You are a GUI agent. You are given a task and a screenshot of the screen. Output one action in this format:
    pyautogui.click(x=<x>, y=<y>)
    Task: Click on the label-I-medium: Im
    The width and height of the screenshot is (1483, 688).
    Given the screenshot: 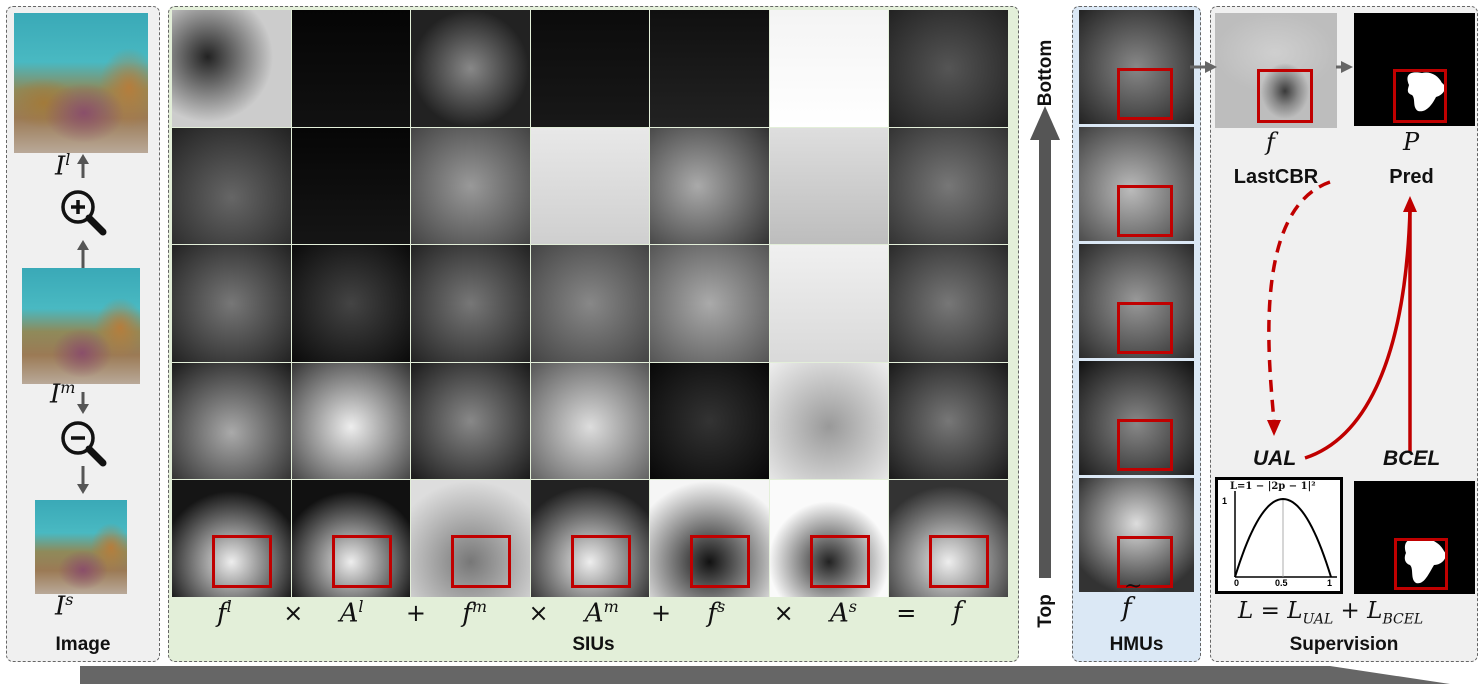 What is the action you would take?
    pyautogui.click(x=63, y=394)
    